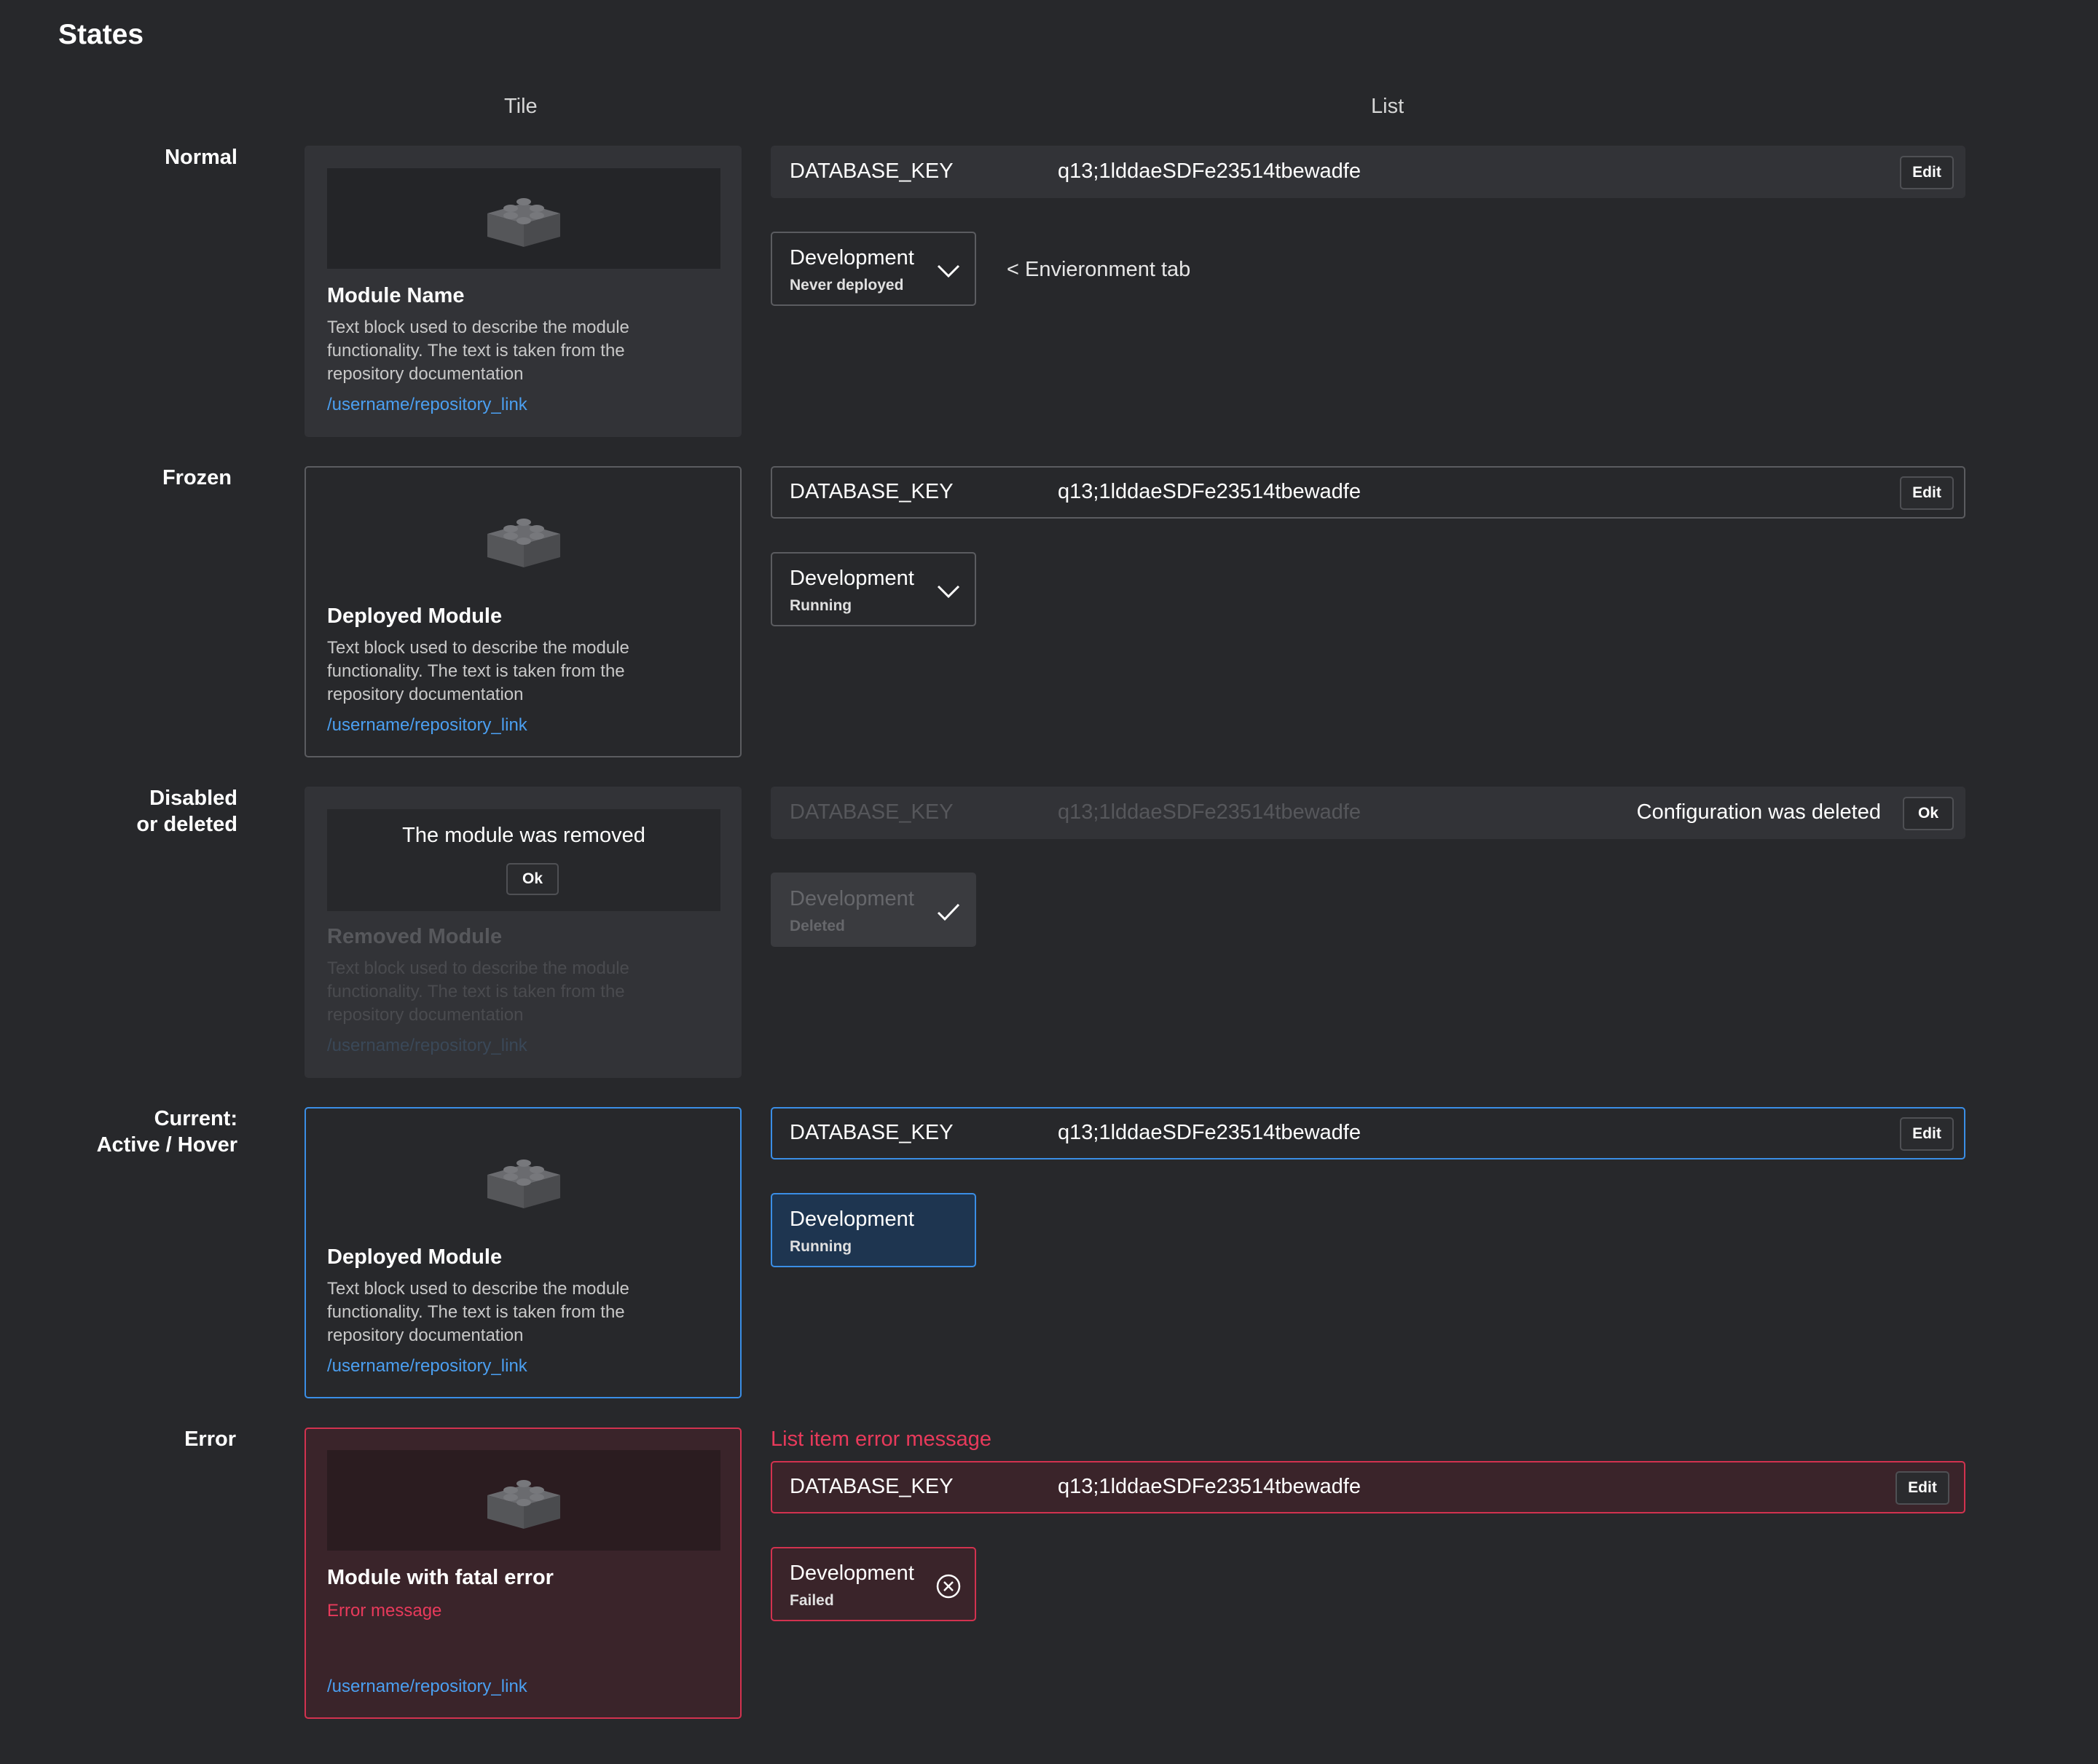  What do you see at coordinates (384, 1611) in the screenshot?
I see `tile-error-message: Error message` at bounding box center [384, 1611].